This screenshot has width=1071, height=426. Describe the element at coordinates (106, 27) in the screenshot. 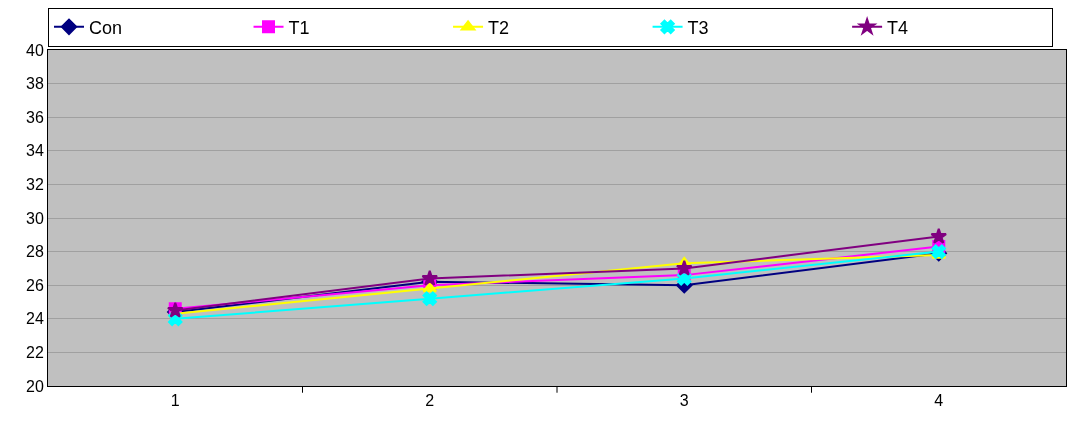

I see `legend-label: Con` at that location.